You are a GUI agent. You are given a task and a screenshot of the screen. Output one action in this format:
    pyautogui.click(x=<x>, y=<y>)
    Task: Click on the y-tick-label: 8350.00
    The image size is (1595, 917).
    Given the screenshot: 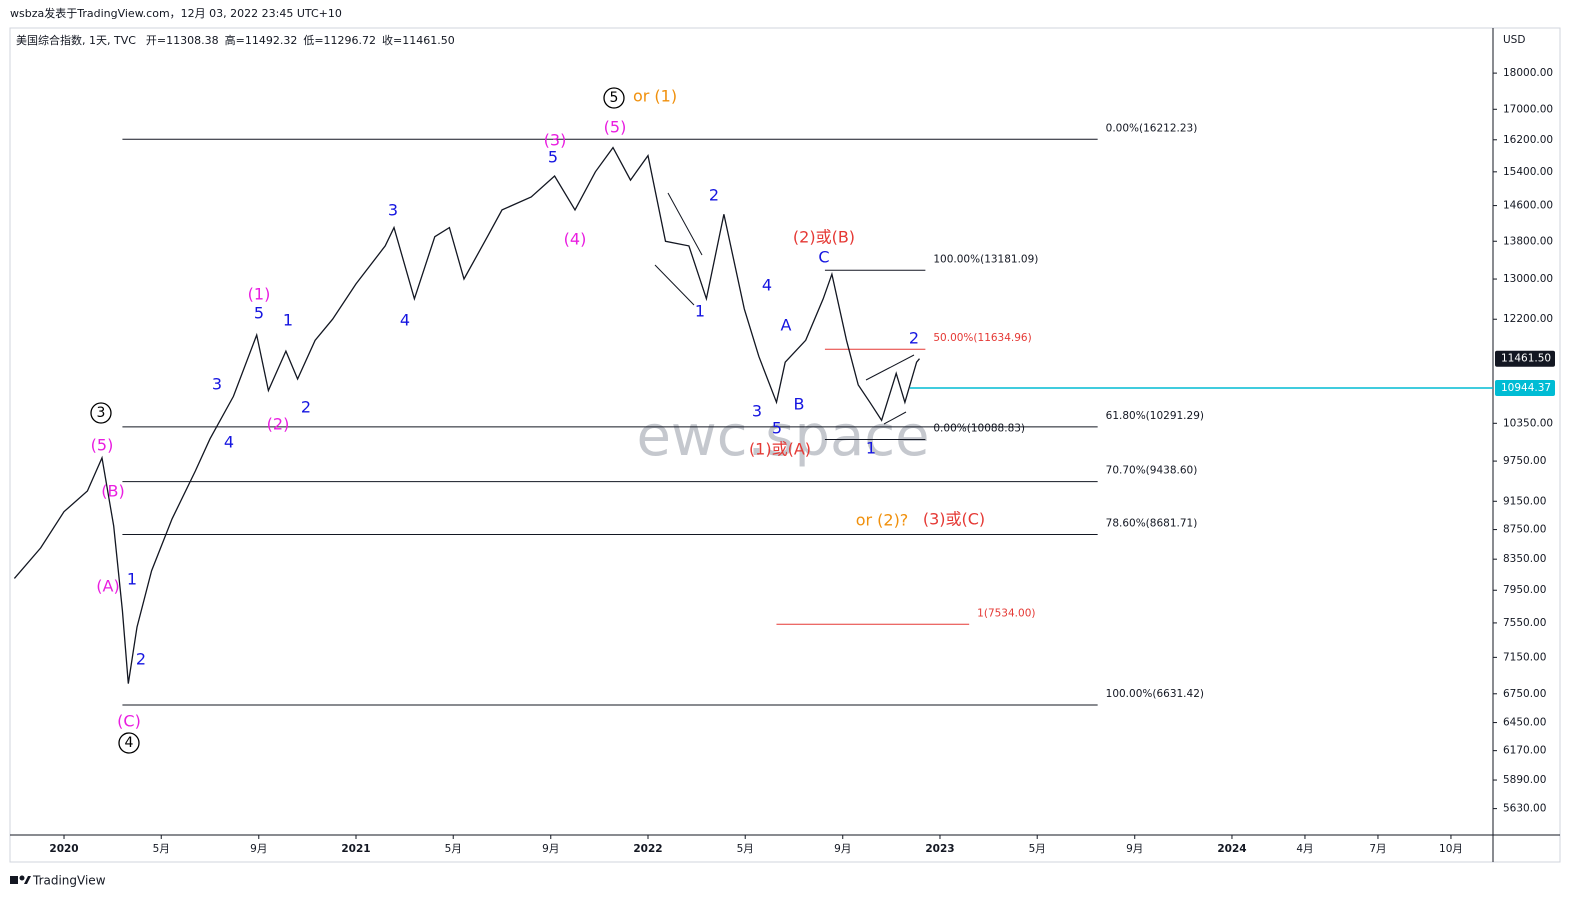 What is the action you would take?
    pyautogui.click(x=1524, y=559)
    